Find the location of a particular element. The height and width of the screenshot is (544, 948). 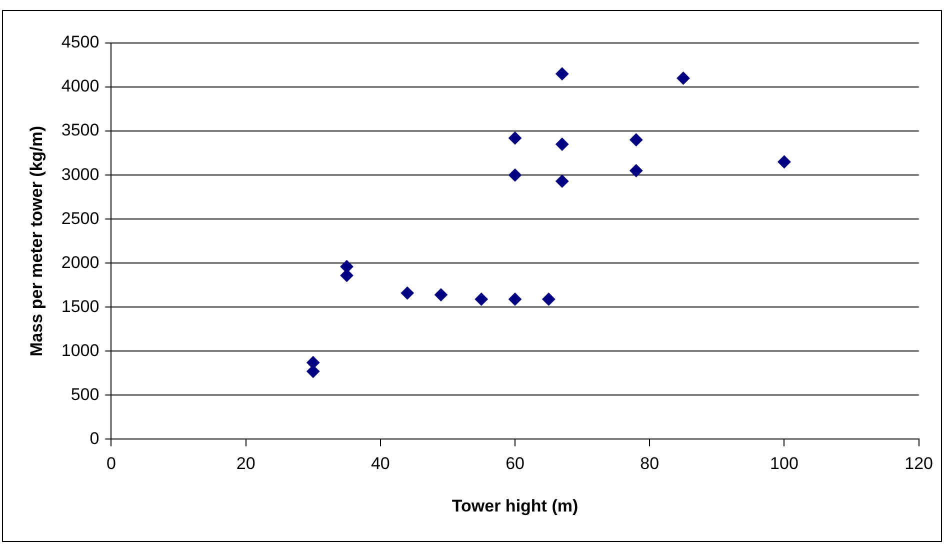

y-tick-label: 4000 is located at coordinates (80, 86).